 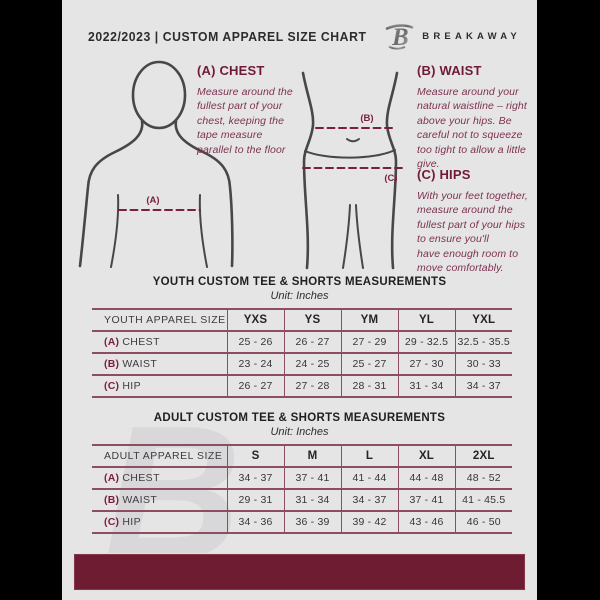 I want to click on table-header-row: YOUTH APPAREL SIZE YXS YS YM YL YXL, so click(x=302, y=320).